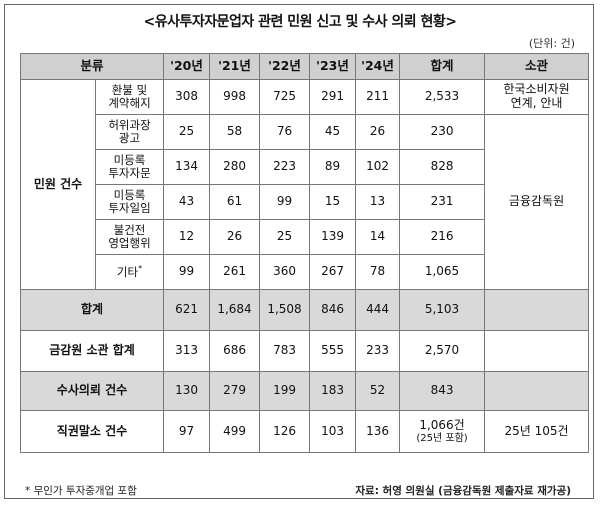 Image resolution: width=600 pixels, height=505 pixels. I want to click on row-label: 불건전 영업행위, so click(129, 237).